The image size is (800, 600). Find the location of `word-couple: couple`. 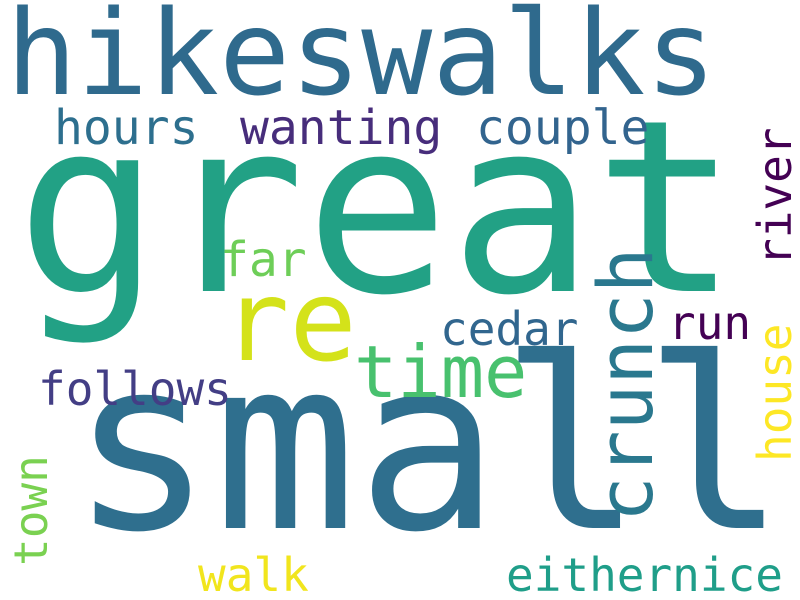

word-couple: couple is located at coordinates (563, 128).